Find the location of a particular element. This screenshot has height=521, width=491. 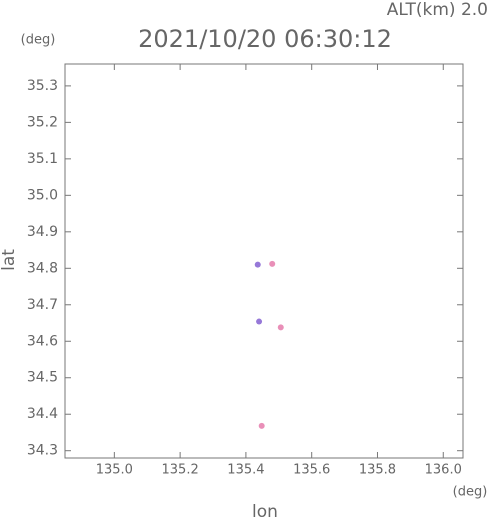

x-label: lon is located at coordinates (265, 511).